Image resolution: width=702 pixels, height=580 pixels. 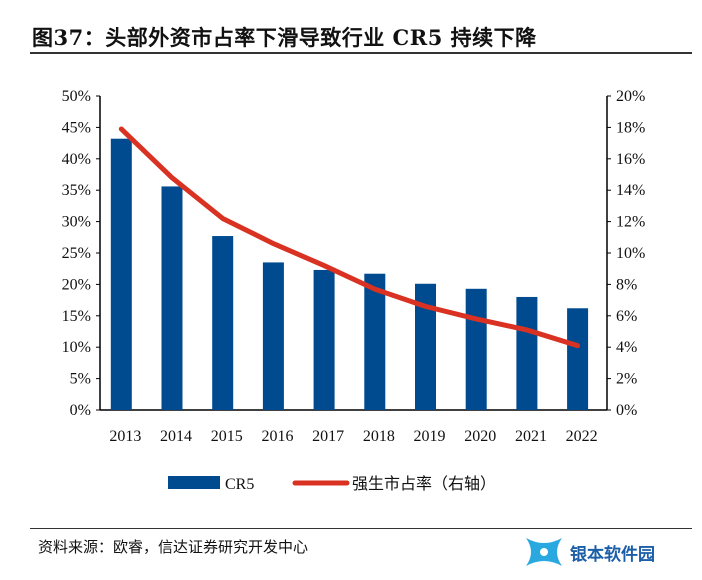 What do you see at coordinates (430, 436) in the screenshot?
I see `x-tick-label: 2019` at bounding box center [430, 436].